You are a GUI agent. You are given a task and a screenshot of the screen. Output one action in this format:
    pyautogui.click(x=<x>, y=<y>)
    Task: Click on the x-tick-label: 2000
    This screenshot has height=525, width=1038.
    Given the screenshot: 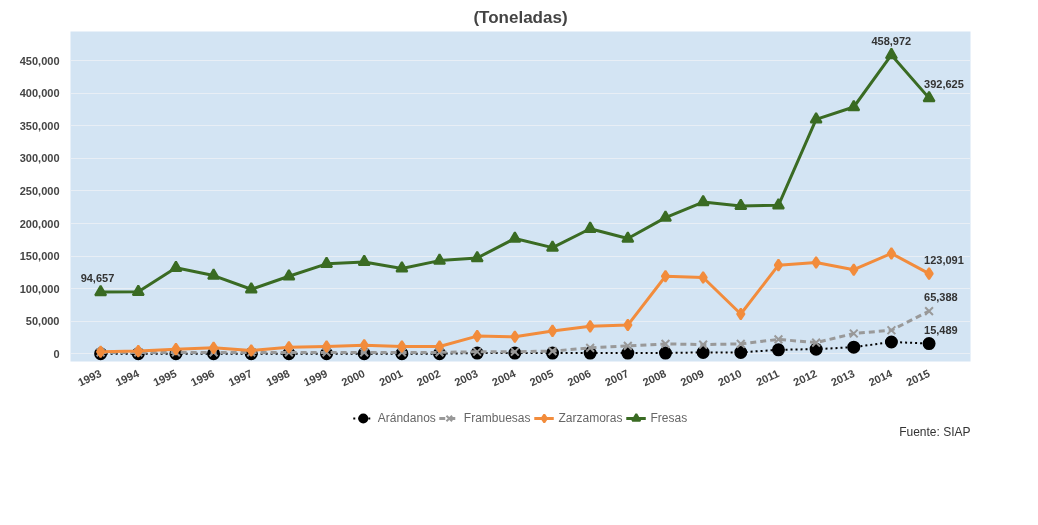 What is the action you would take?
    pyautogui.click(x=353, y=378)
    